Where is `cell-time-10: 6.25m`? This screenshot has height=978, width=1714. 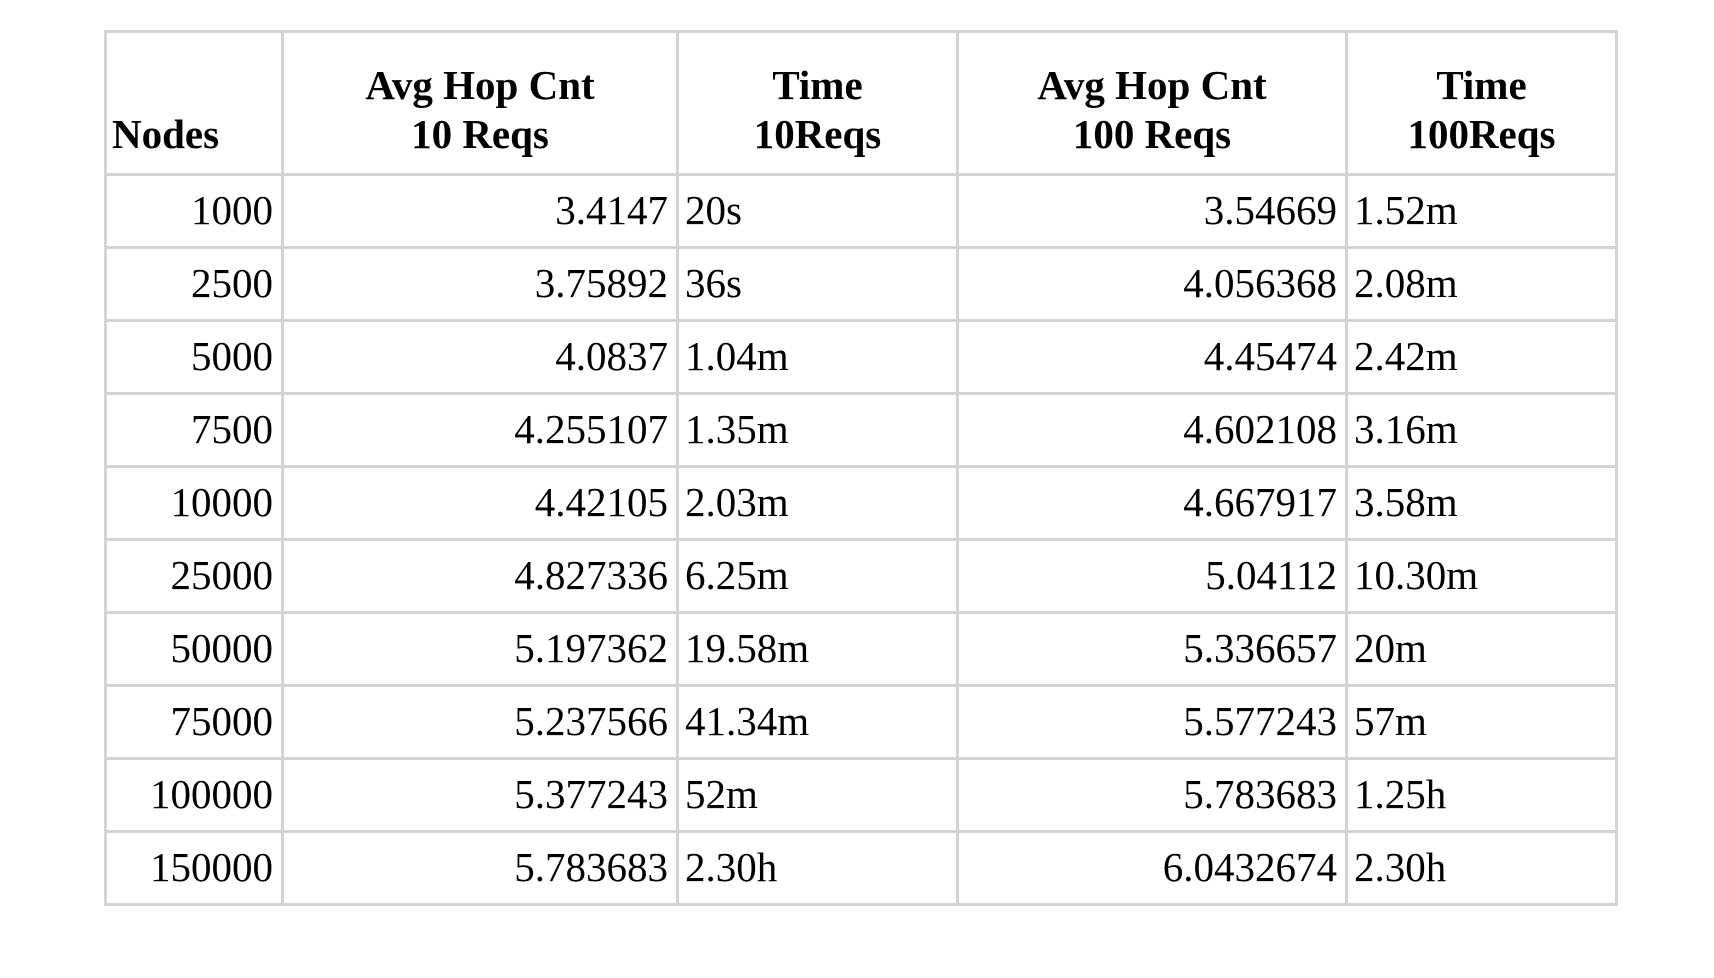 cell-time-10: 6.25m is located at coordinates (817, 576).